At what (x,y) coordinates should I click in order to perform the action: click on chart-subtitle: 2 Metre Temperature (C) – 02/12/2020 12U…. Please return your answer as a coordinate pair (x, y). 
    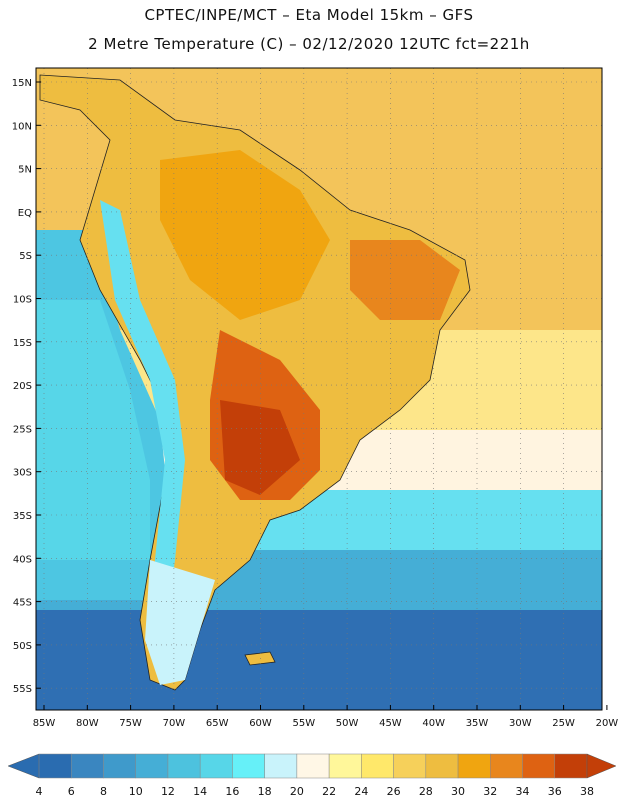
    Looking at the image, I should click on (309, 44).